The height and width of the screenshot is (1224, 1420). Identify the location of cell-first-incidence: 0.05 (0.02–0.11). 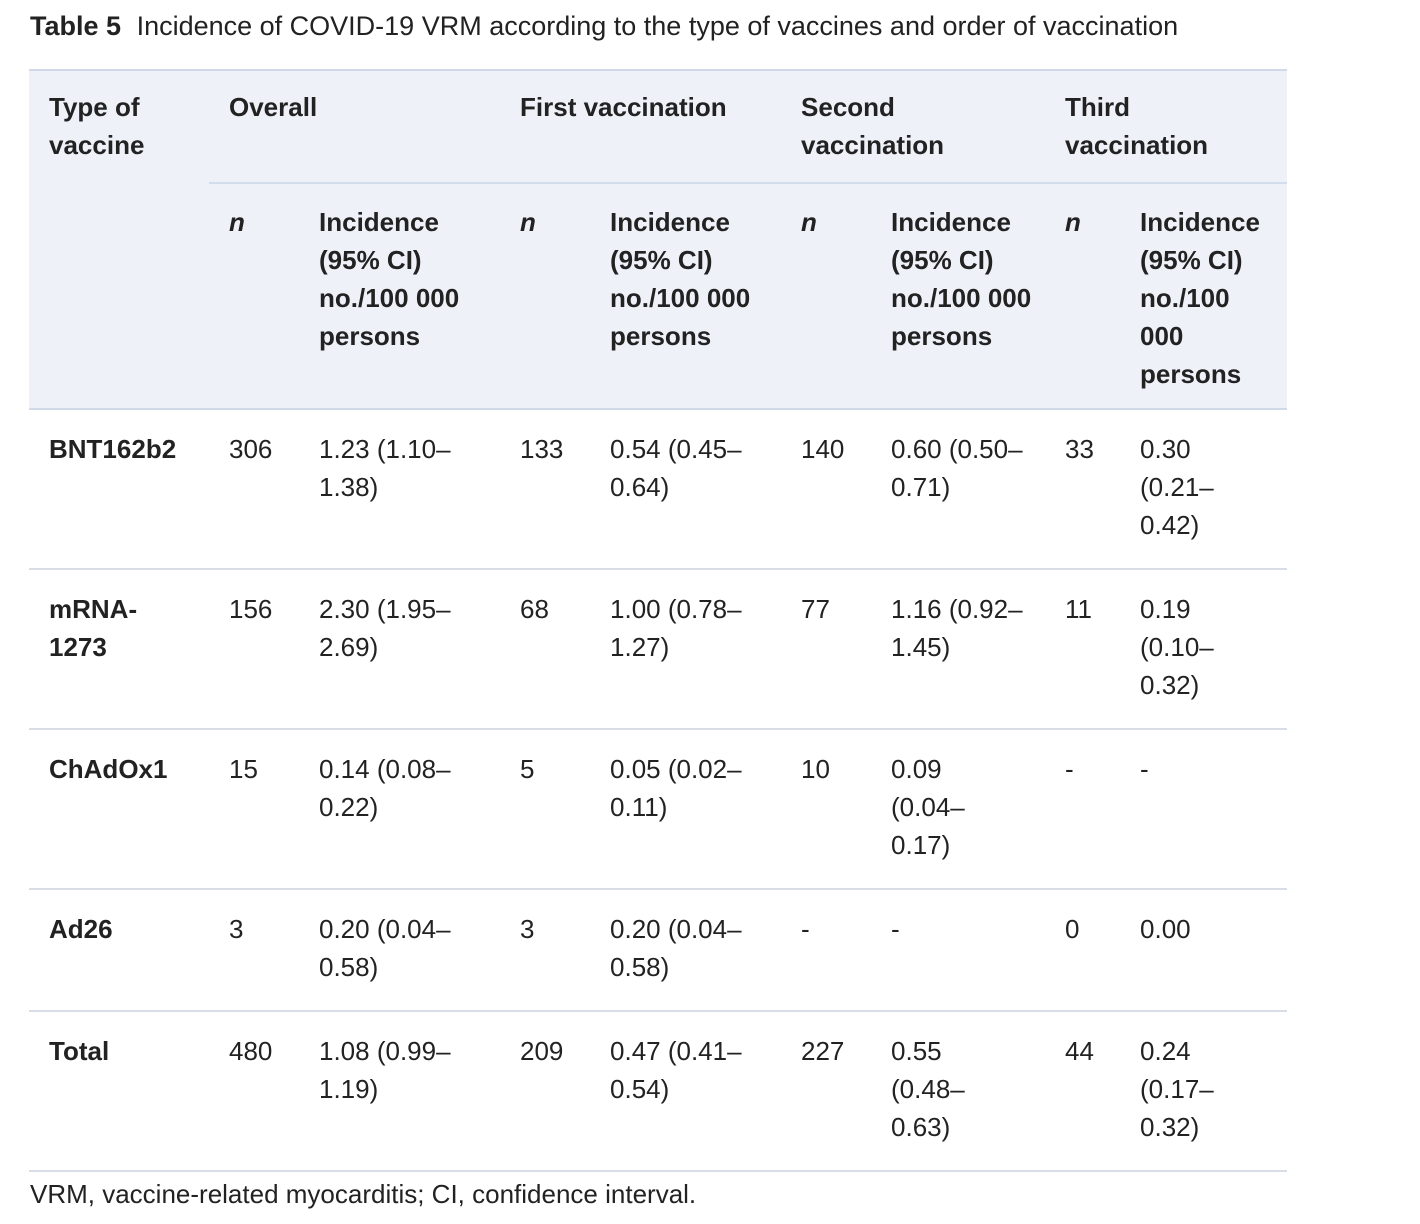
(686, 809).